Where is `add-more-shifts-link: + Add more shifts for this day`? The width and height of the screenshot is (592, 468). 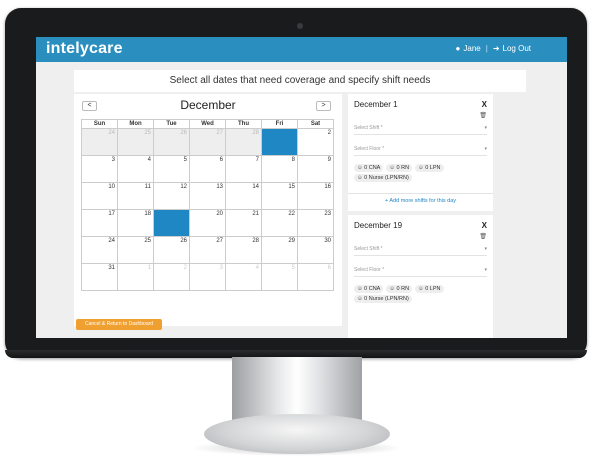 add-more-shifts-link: + Add more shifts for this day is located at coordinates (420, 200).